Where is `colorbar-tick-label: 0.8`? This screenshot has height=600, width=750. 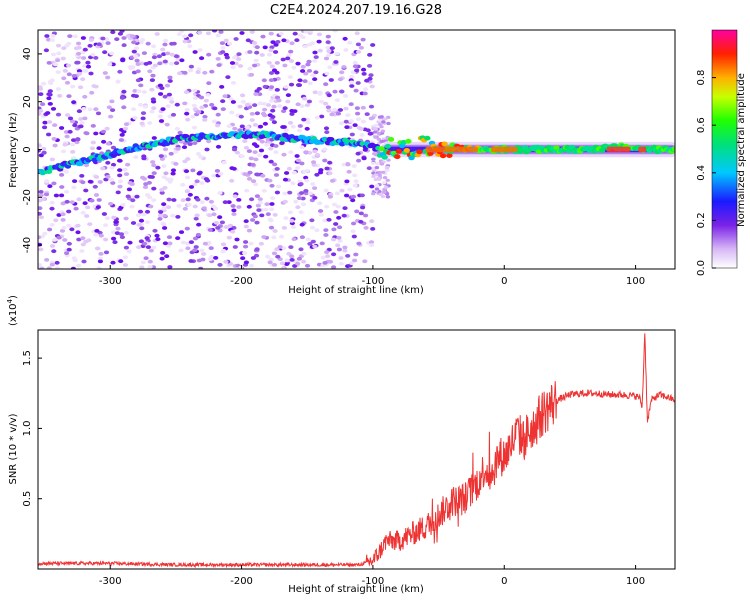
colorbar-tick-label: 0.8 is located at coordinates (701, 78).